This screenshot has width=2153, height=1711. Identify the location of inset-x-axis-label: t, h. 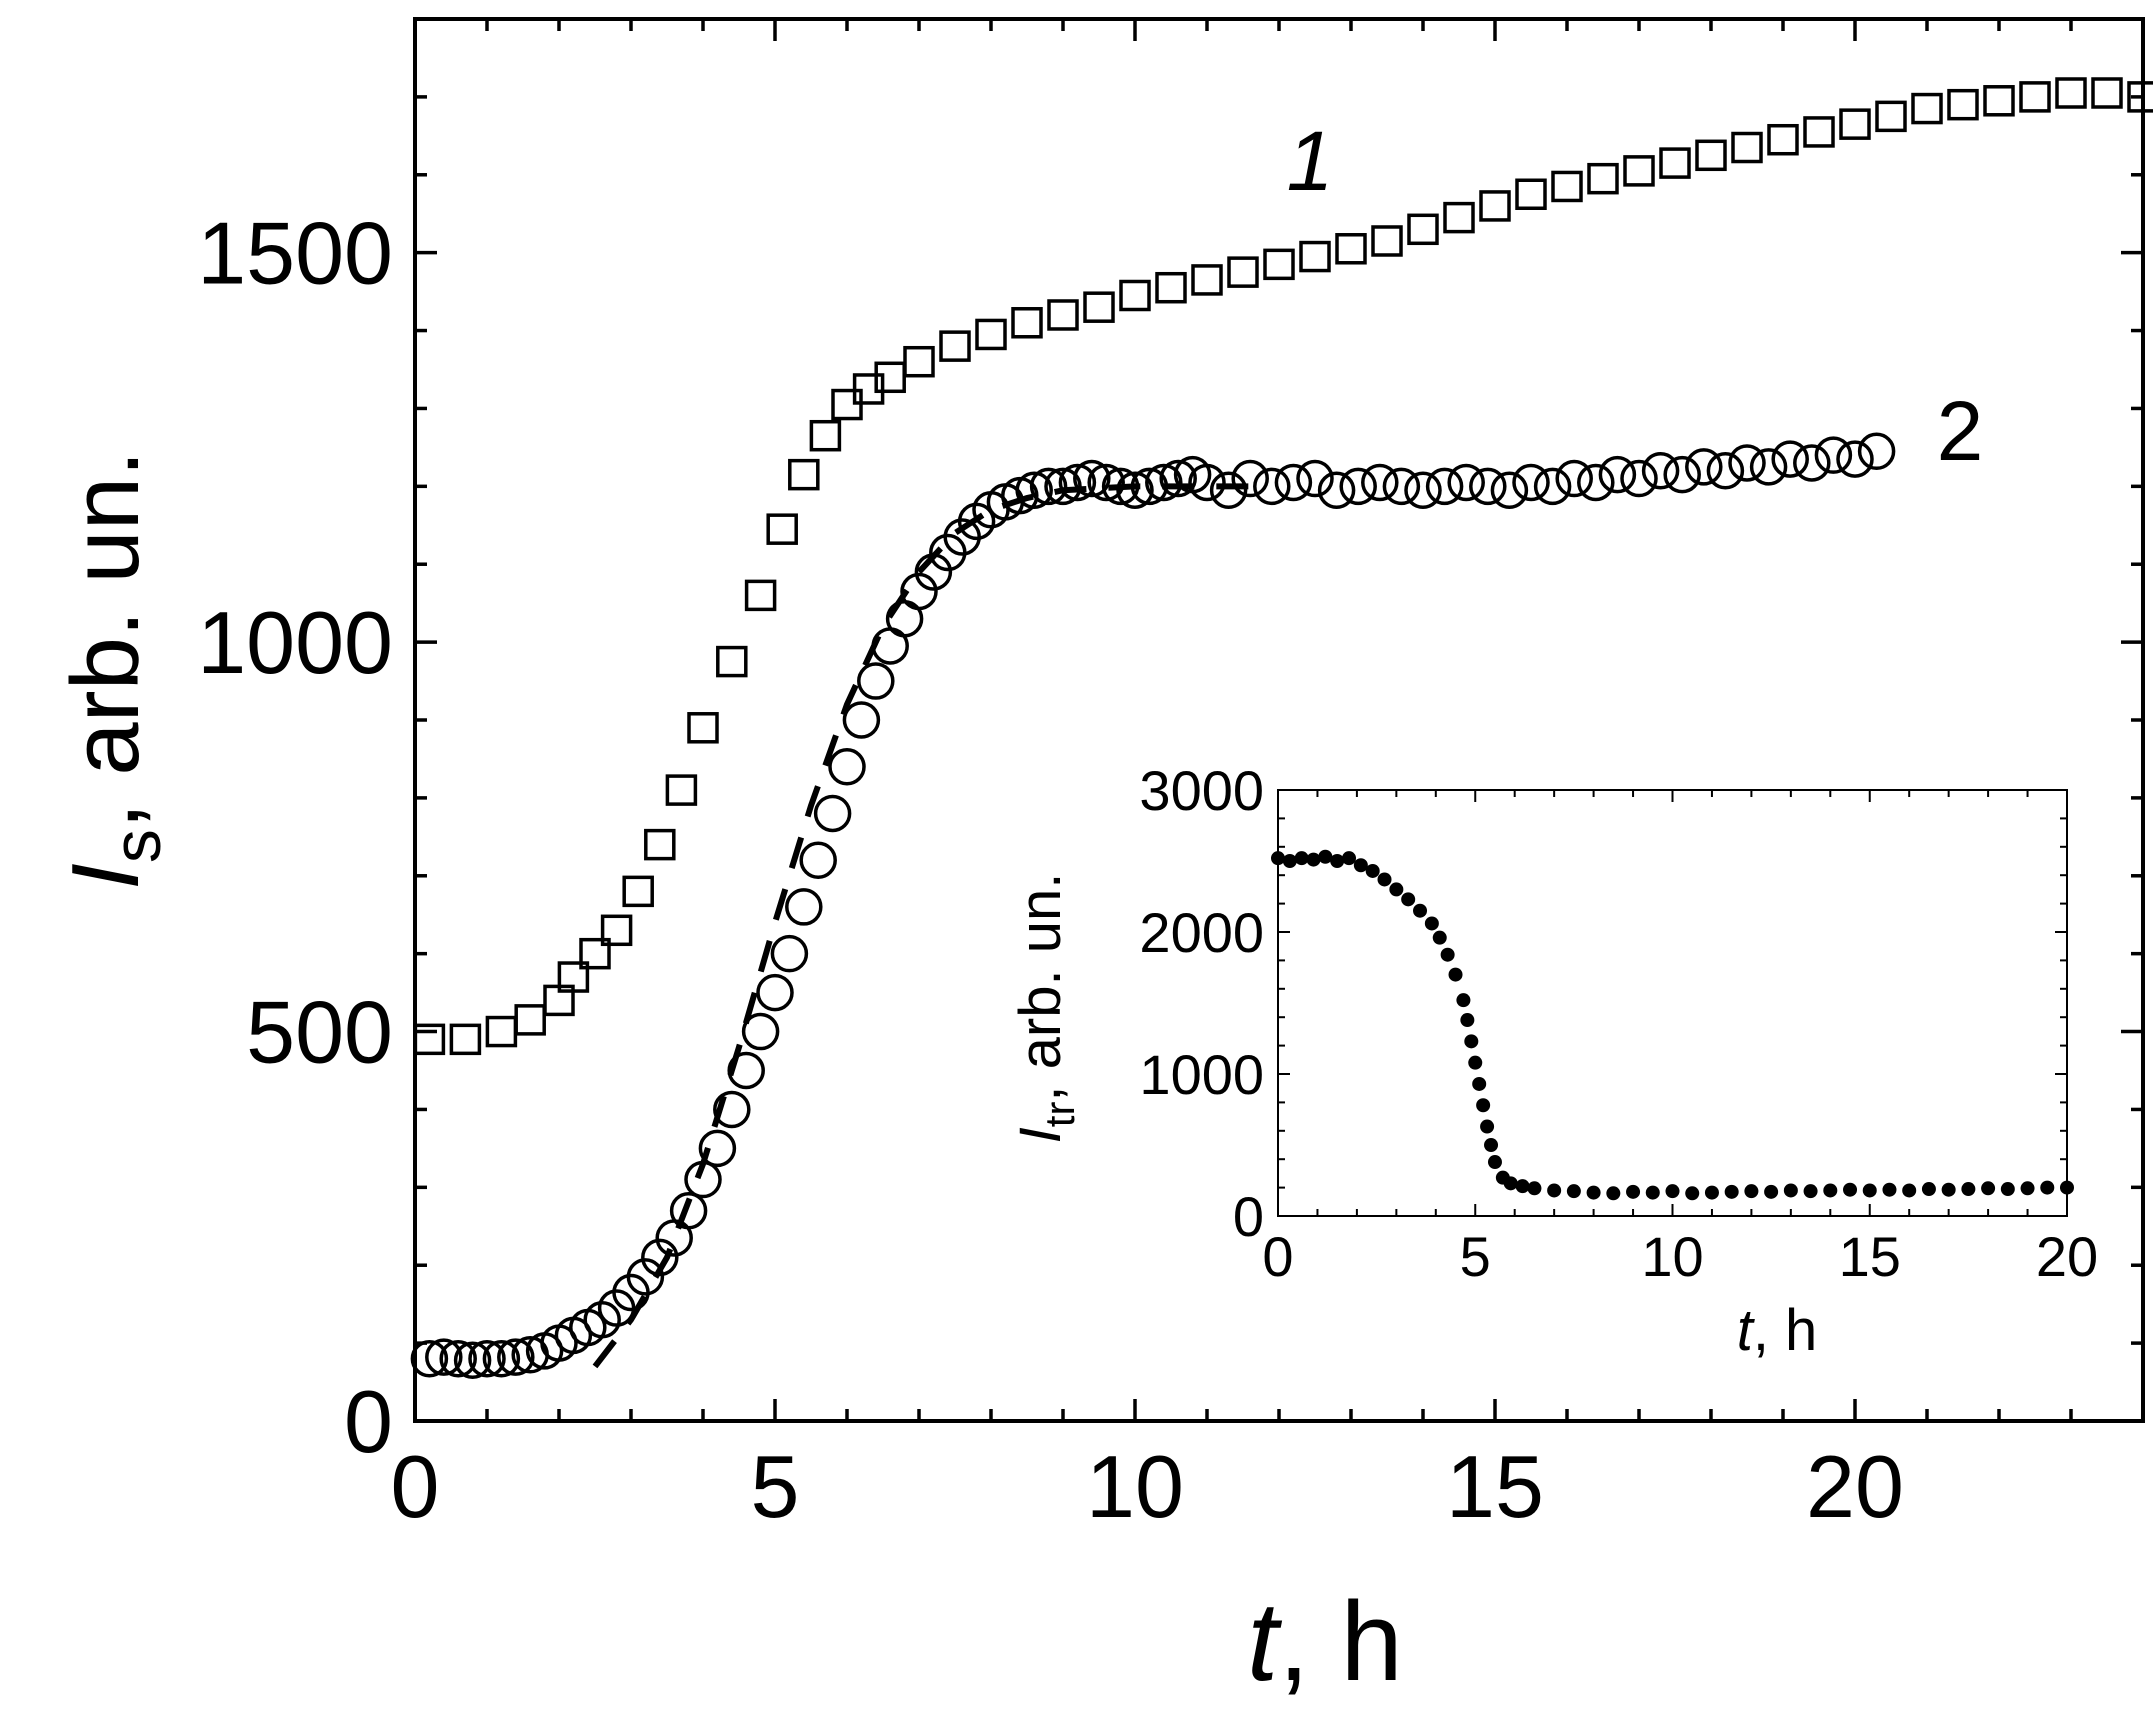
(1777, 1330).